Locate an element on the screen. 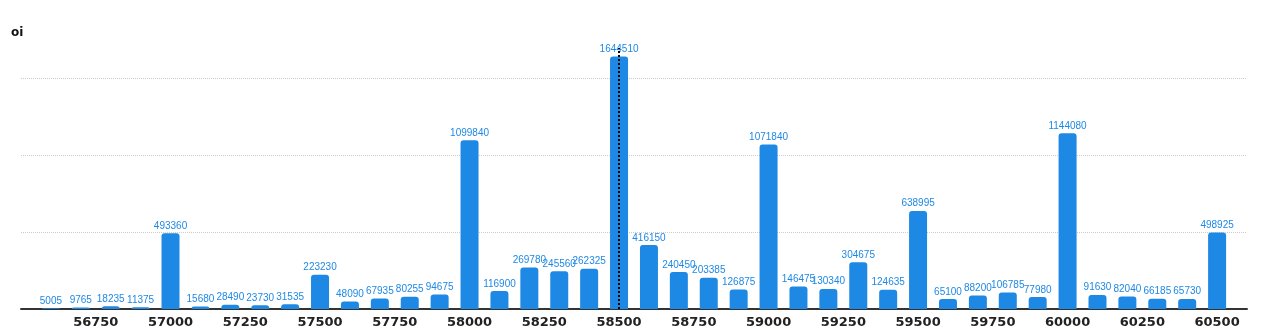 The width and height of the screenshot is (1265, 336). x-tick-label: 58750 is located at coordinates (694, 321).